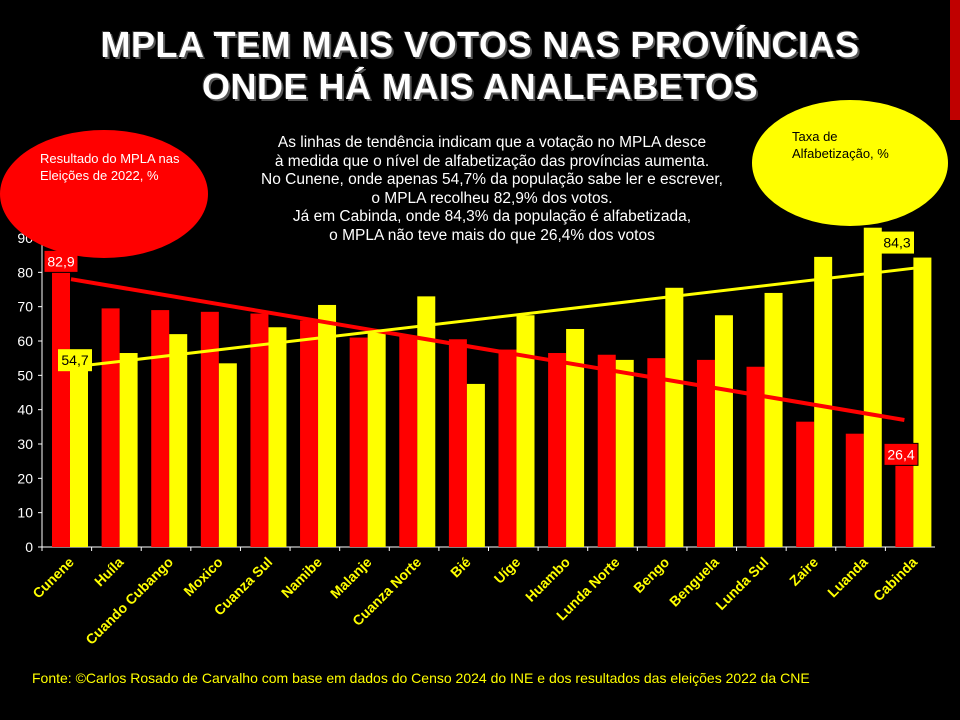 The image size is (960, 720). What do you see at coordinates (25, 513) in the screenshot?
I see `y-tick-label: 10` at bounding box center [25, 513].